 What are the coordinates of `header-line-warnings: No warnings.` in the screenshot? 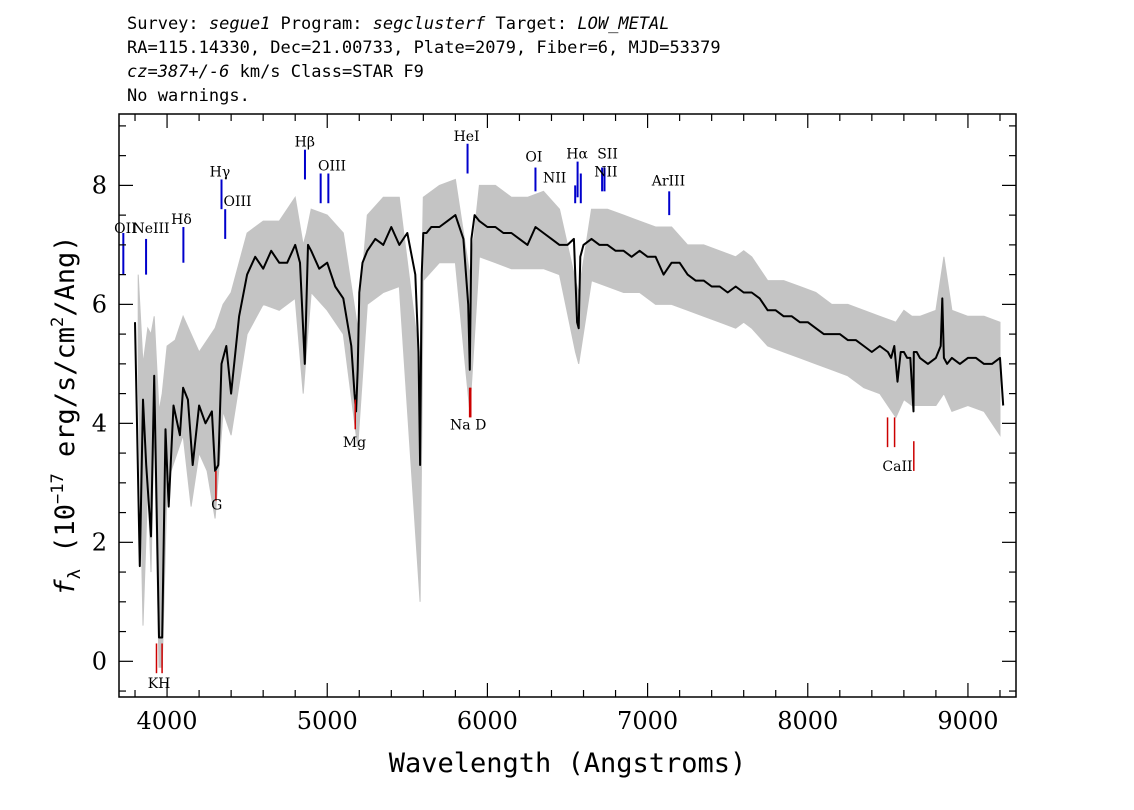 It's located at (188, 96).